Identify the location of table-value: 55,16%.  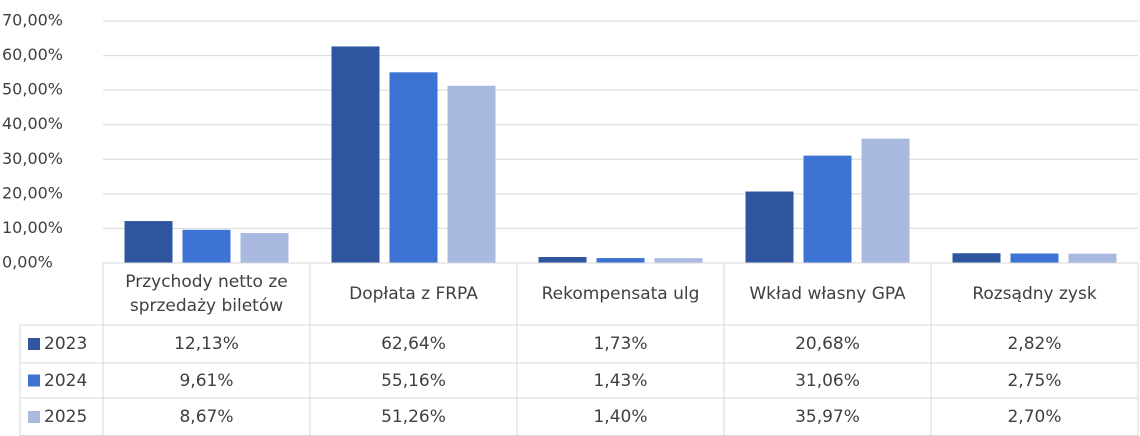
(413, 380).